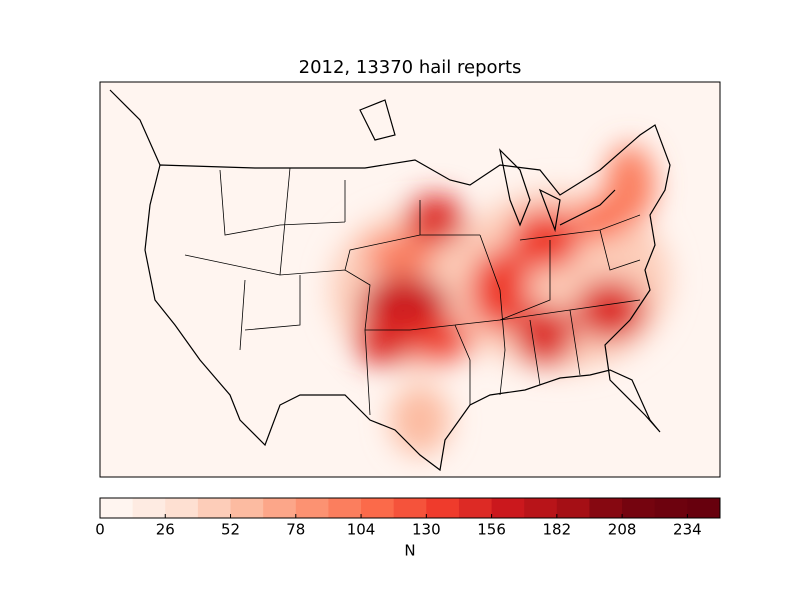 The width and height of the screenshot is (800, 600). Describe the element at coordinates (687, 530) in the screenshot. I see `colorbar-tick-label: 234` at that location.